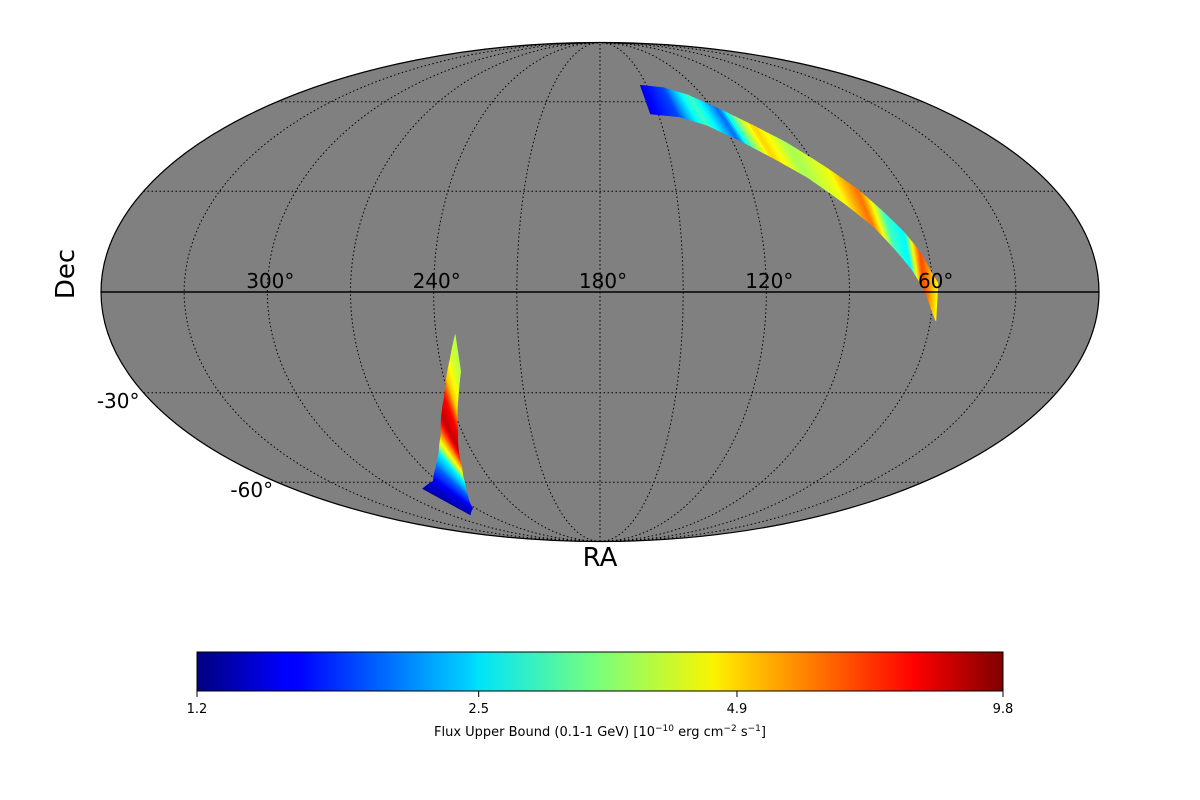  I want to click on ra-tick-label: 120°, so click(769, 281).